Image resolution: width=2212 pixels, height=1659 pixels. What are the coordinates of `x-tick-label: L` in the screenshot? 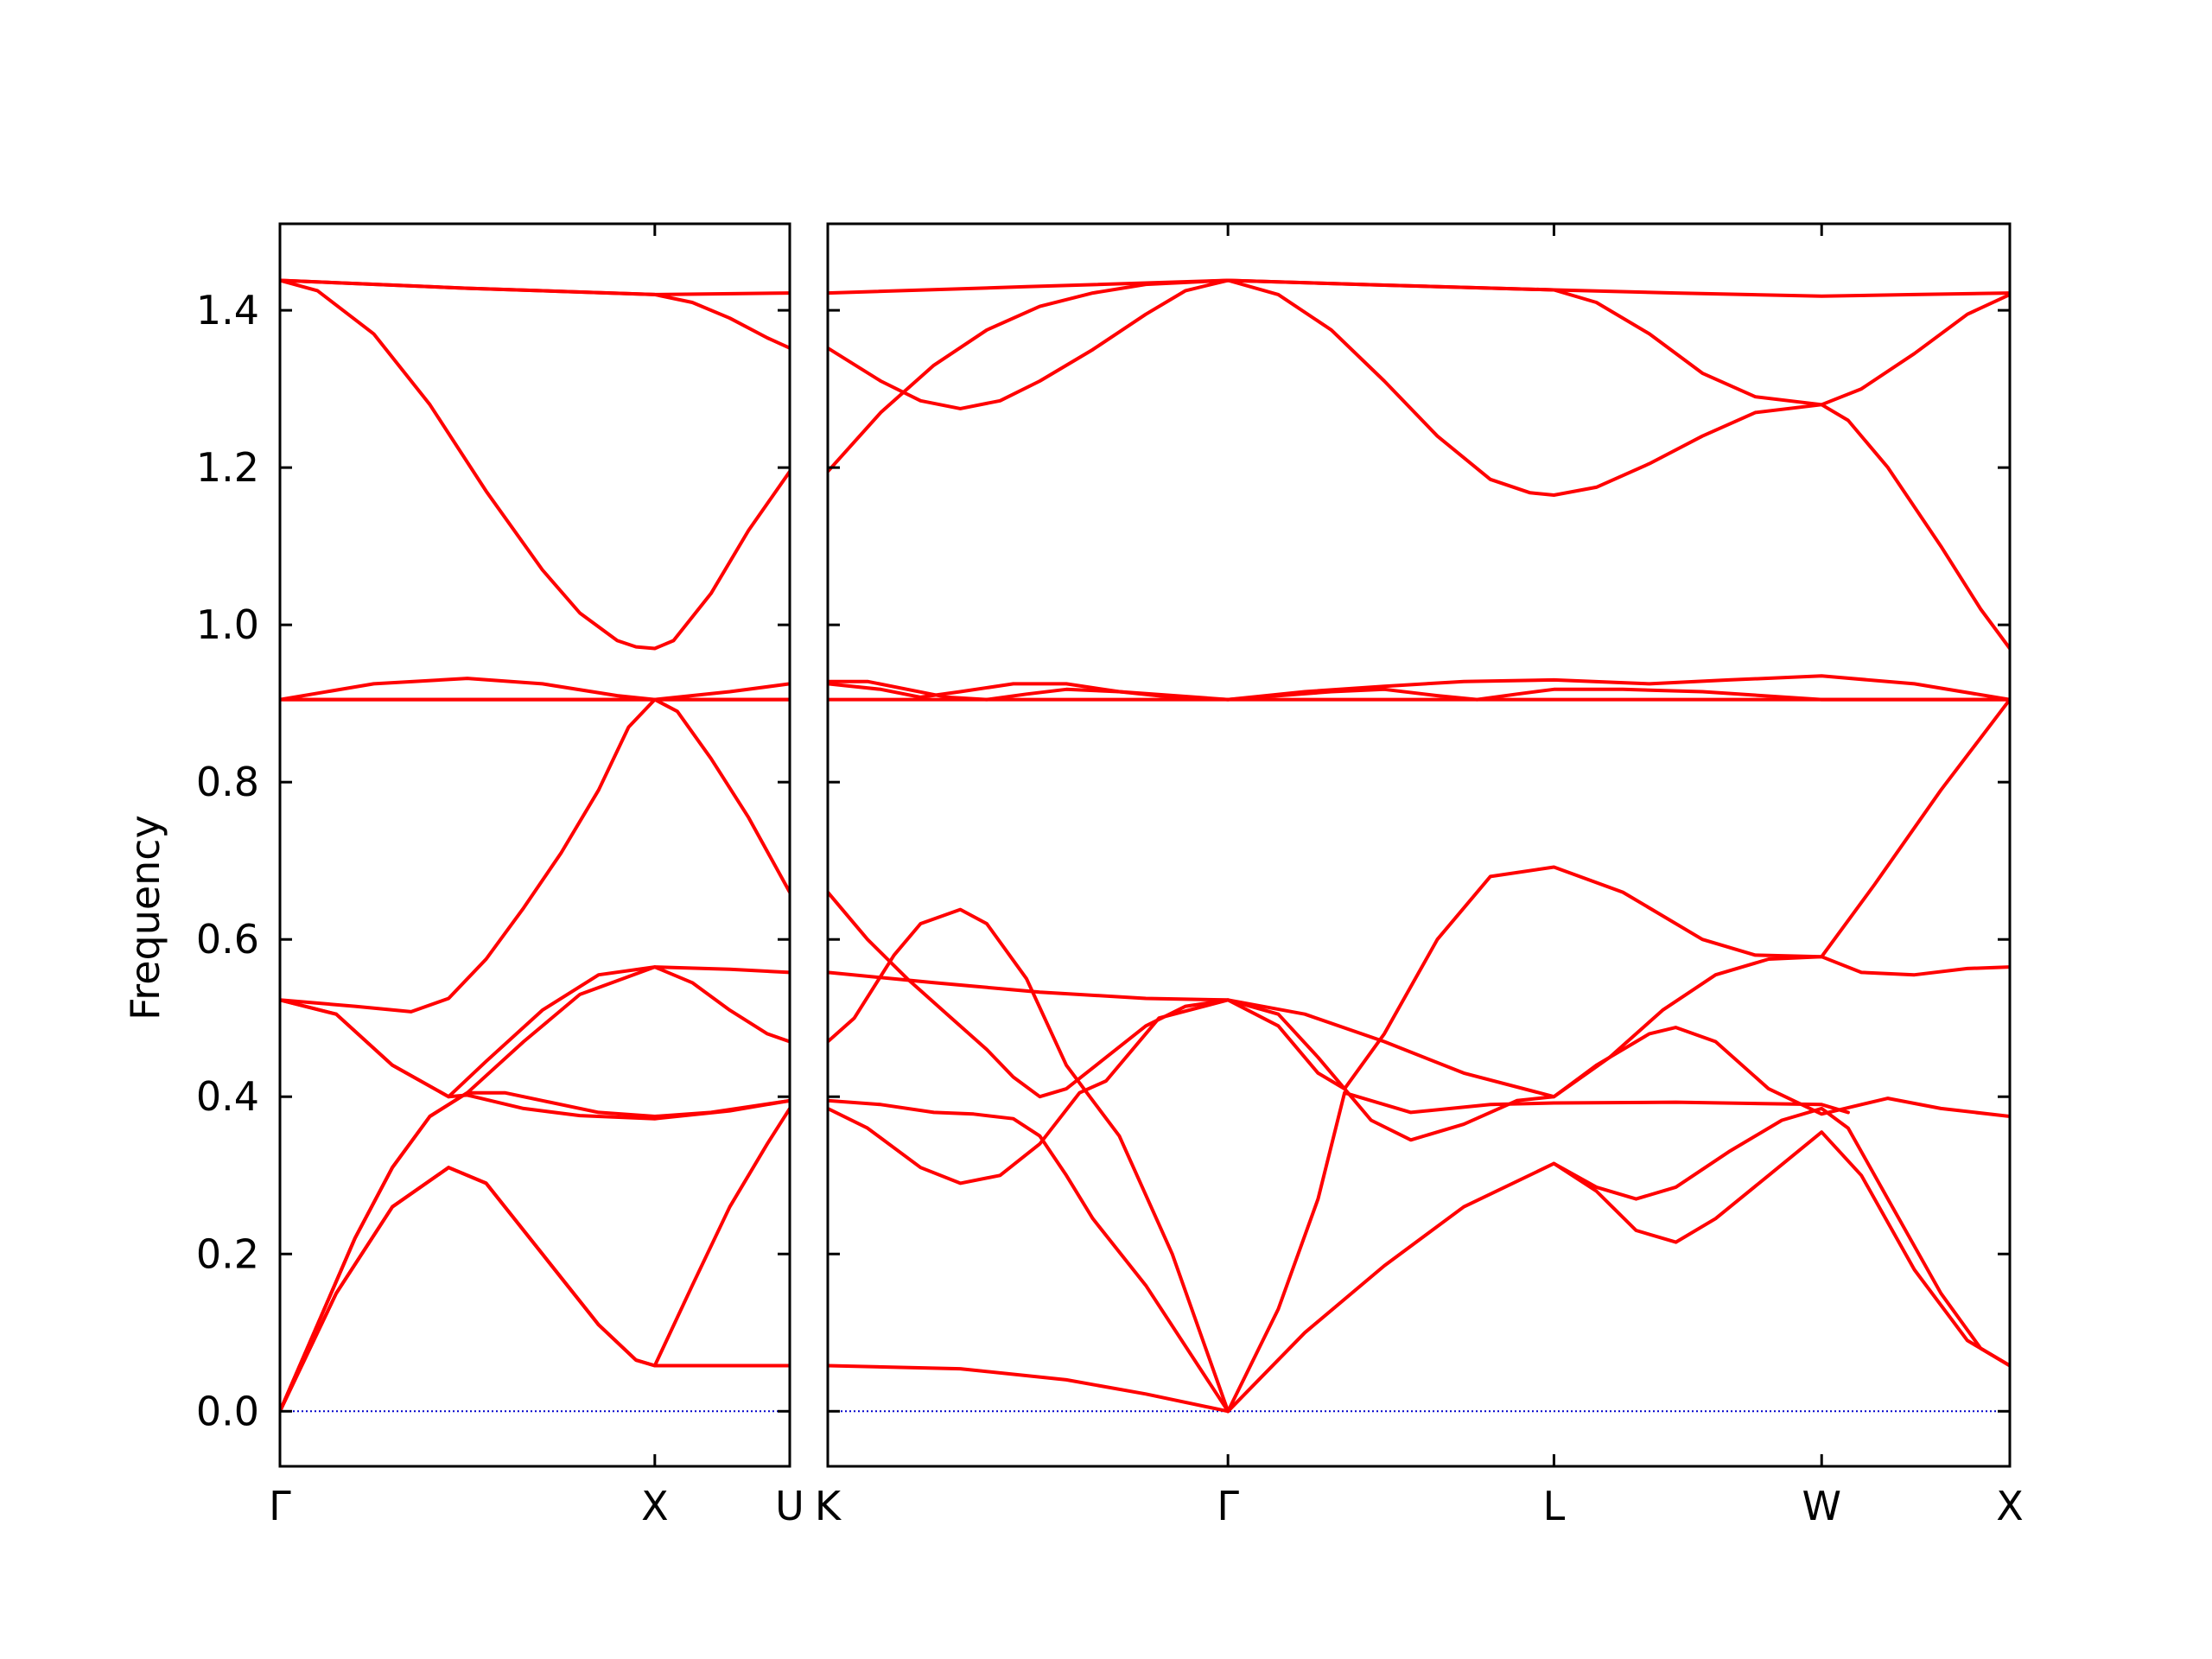 It's located at (1554, 1506).